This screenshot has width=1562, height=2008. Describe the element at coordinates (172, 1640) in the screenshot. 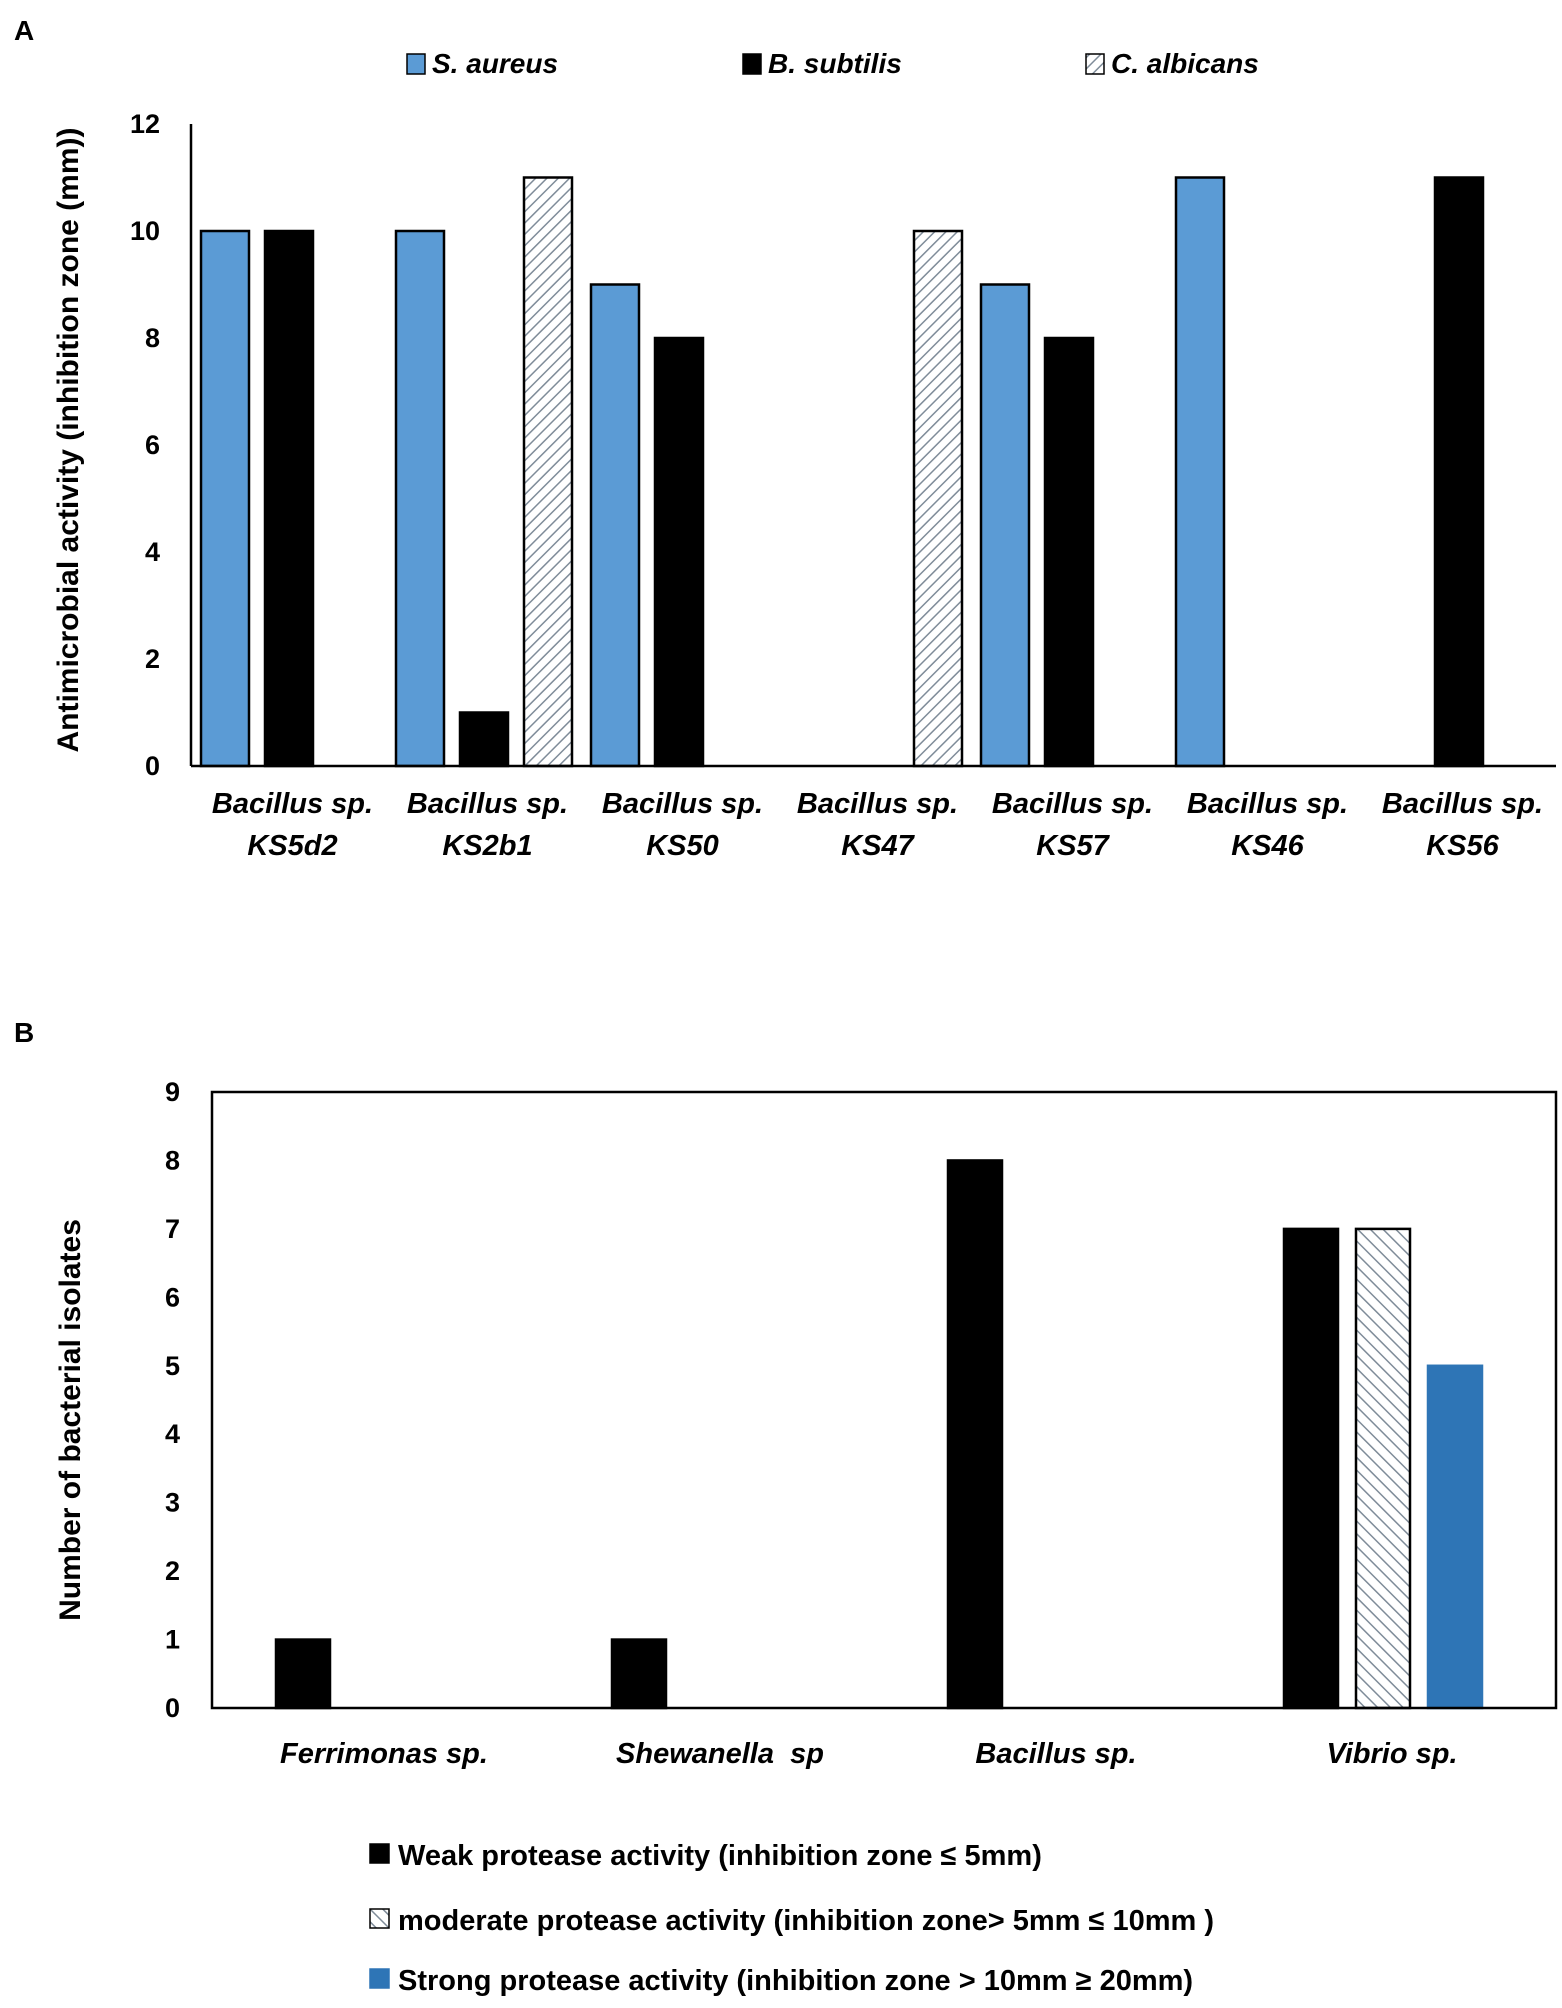

I see `y-tick-label: 1` at that location.